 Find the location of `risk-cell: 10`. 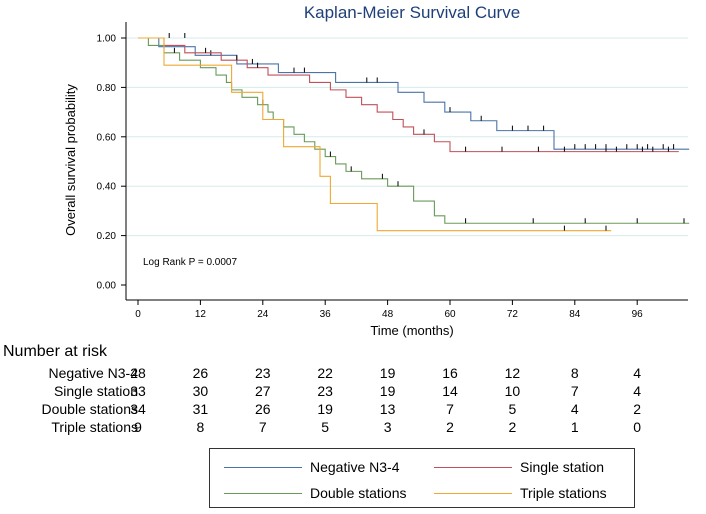

risk-cell: 10 is located at coordinates (512, 391).